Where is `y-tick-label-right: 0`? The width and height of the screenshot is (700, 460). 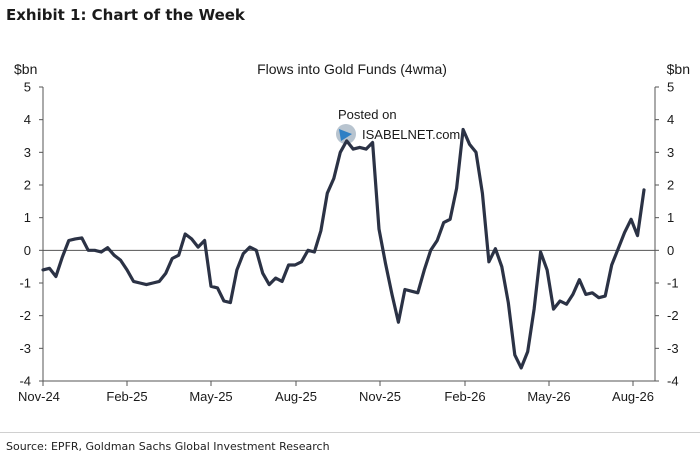
y-tick-label-right: 0 is located at coordinates (670, 250).